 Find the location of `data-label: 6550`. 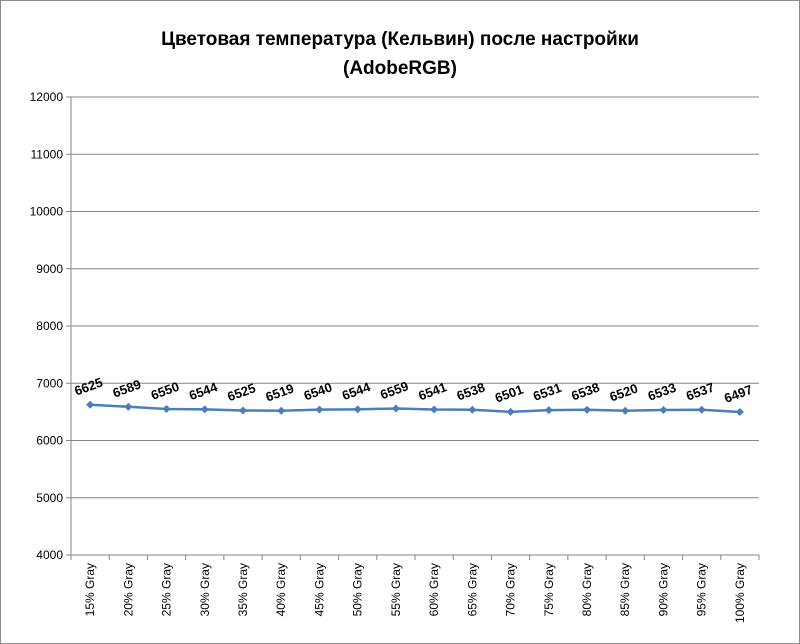

data-label: 6550 is located at coordinates (165, 391).